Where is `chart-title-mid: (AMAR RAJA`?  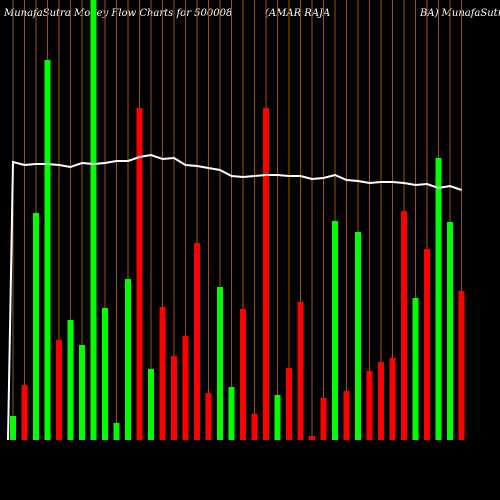 chart-title-mid: (AMAR RAJA is located at coordinates (297, 13).